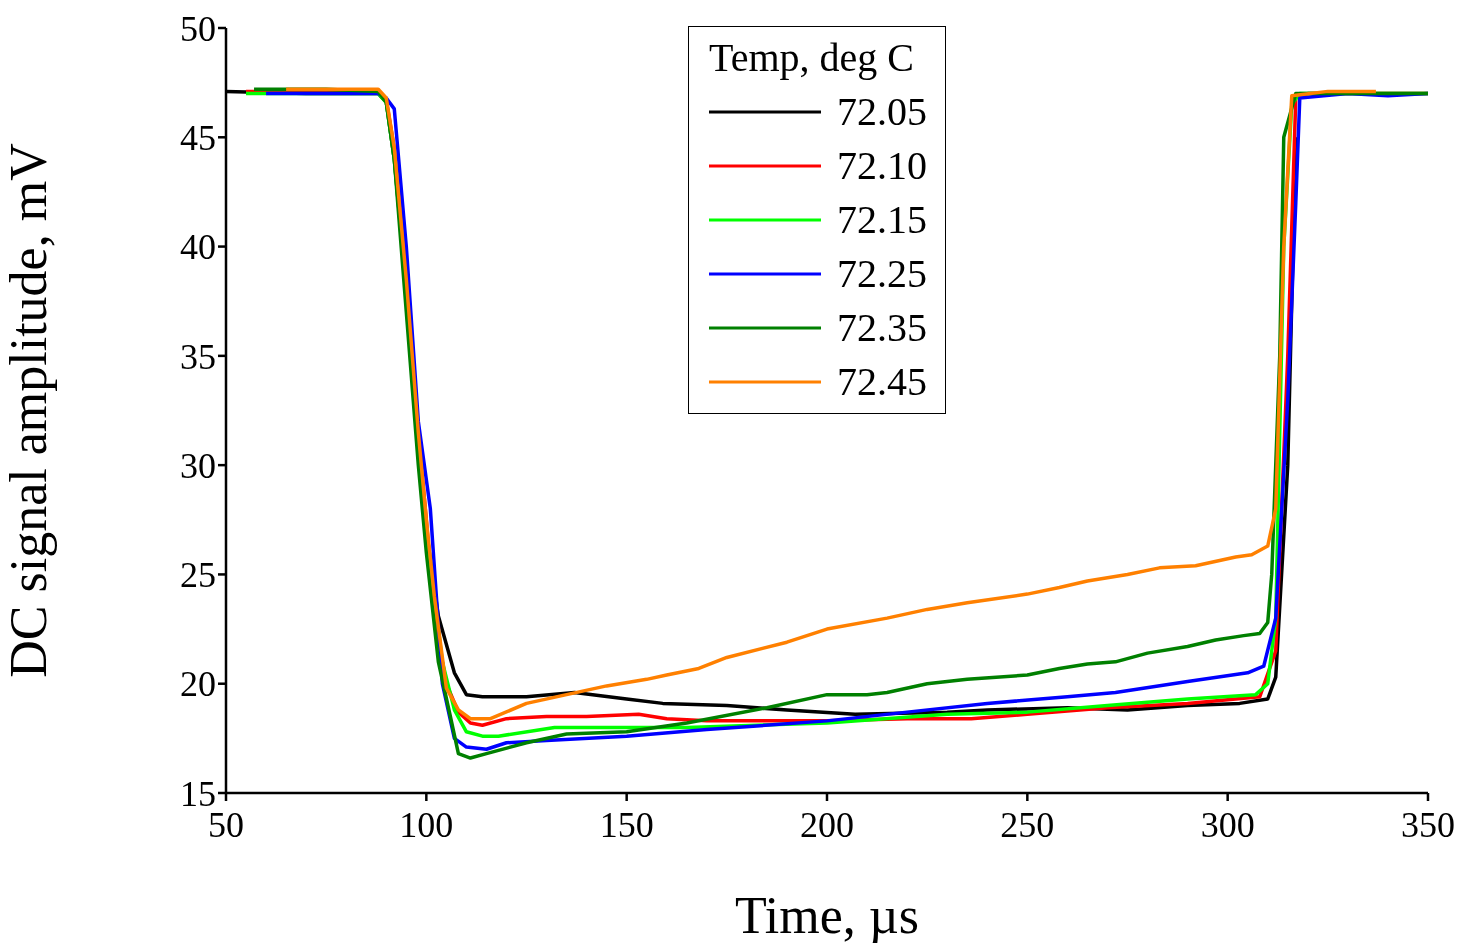  I want to click on legend-label: 72.15, so click(882, 220).